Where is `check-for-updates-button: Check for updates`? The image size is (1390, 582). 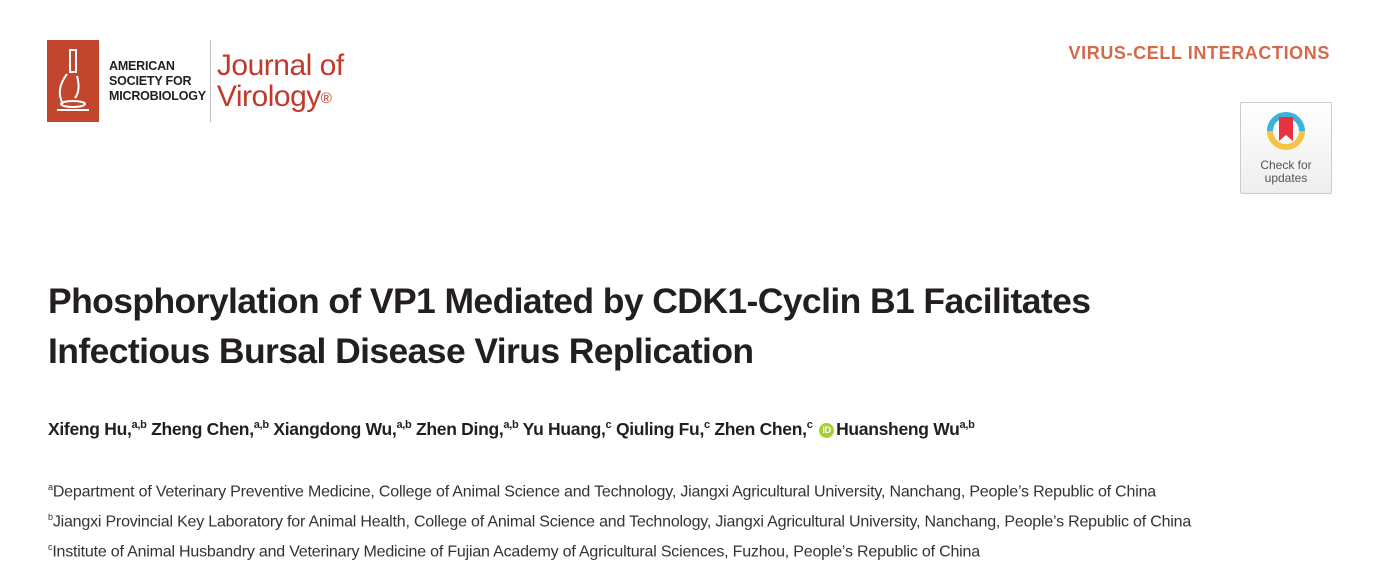 check-for-updates-button: Check for updates is located at coordinates (1286, 148).